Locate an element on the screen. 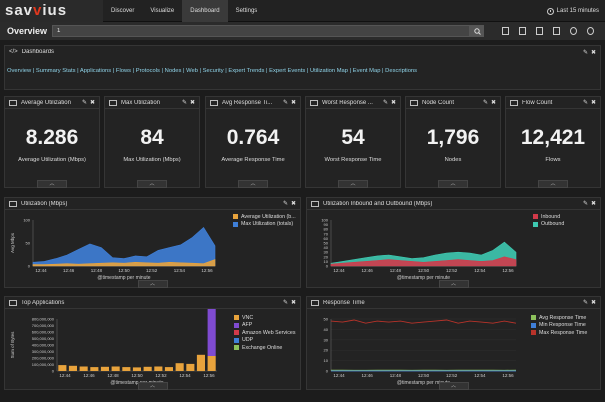 This screenshot has width=605, height=402. metric-icon is located at coordinates (13, 102).